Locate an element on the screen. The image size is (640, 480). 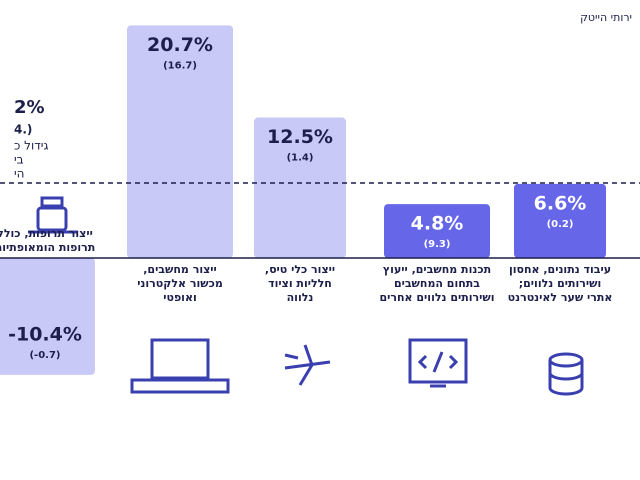
category-label: תרופות הומאופתיות is located at coordinates (47, 247).